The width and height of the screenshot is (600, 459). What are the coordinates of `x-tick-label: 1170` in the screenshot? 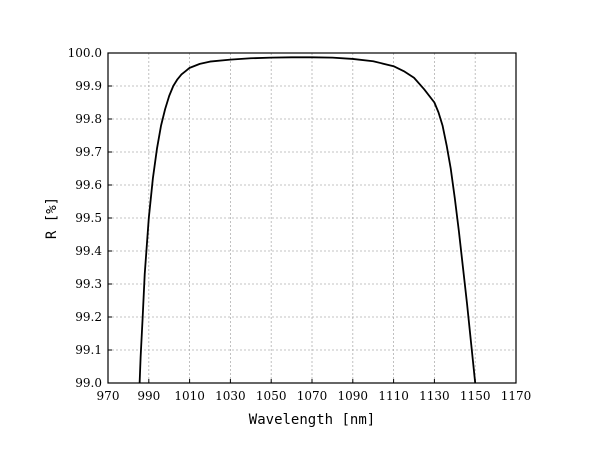 It's located at (516, 396).